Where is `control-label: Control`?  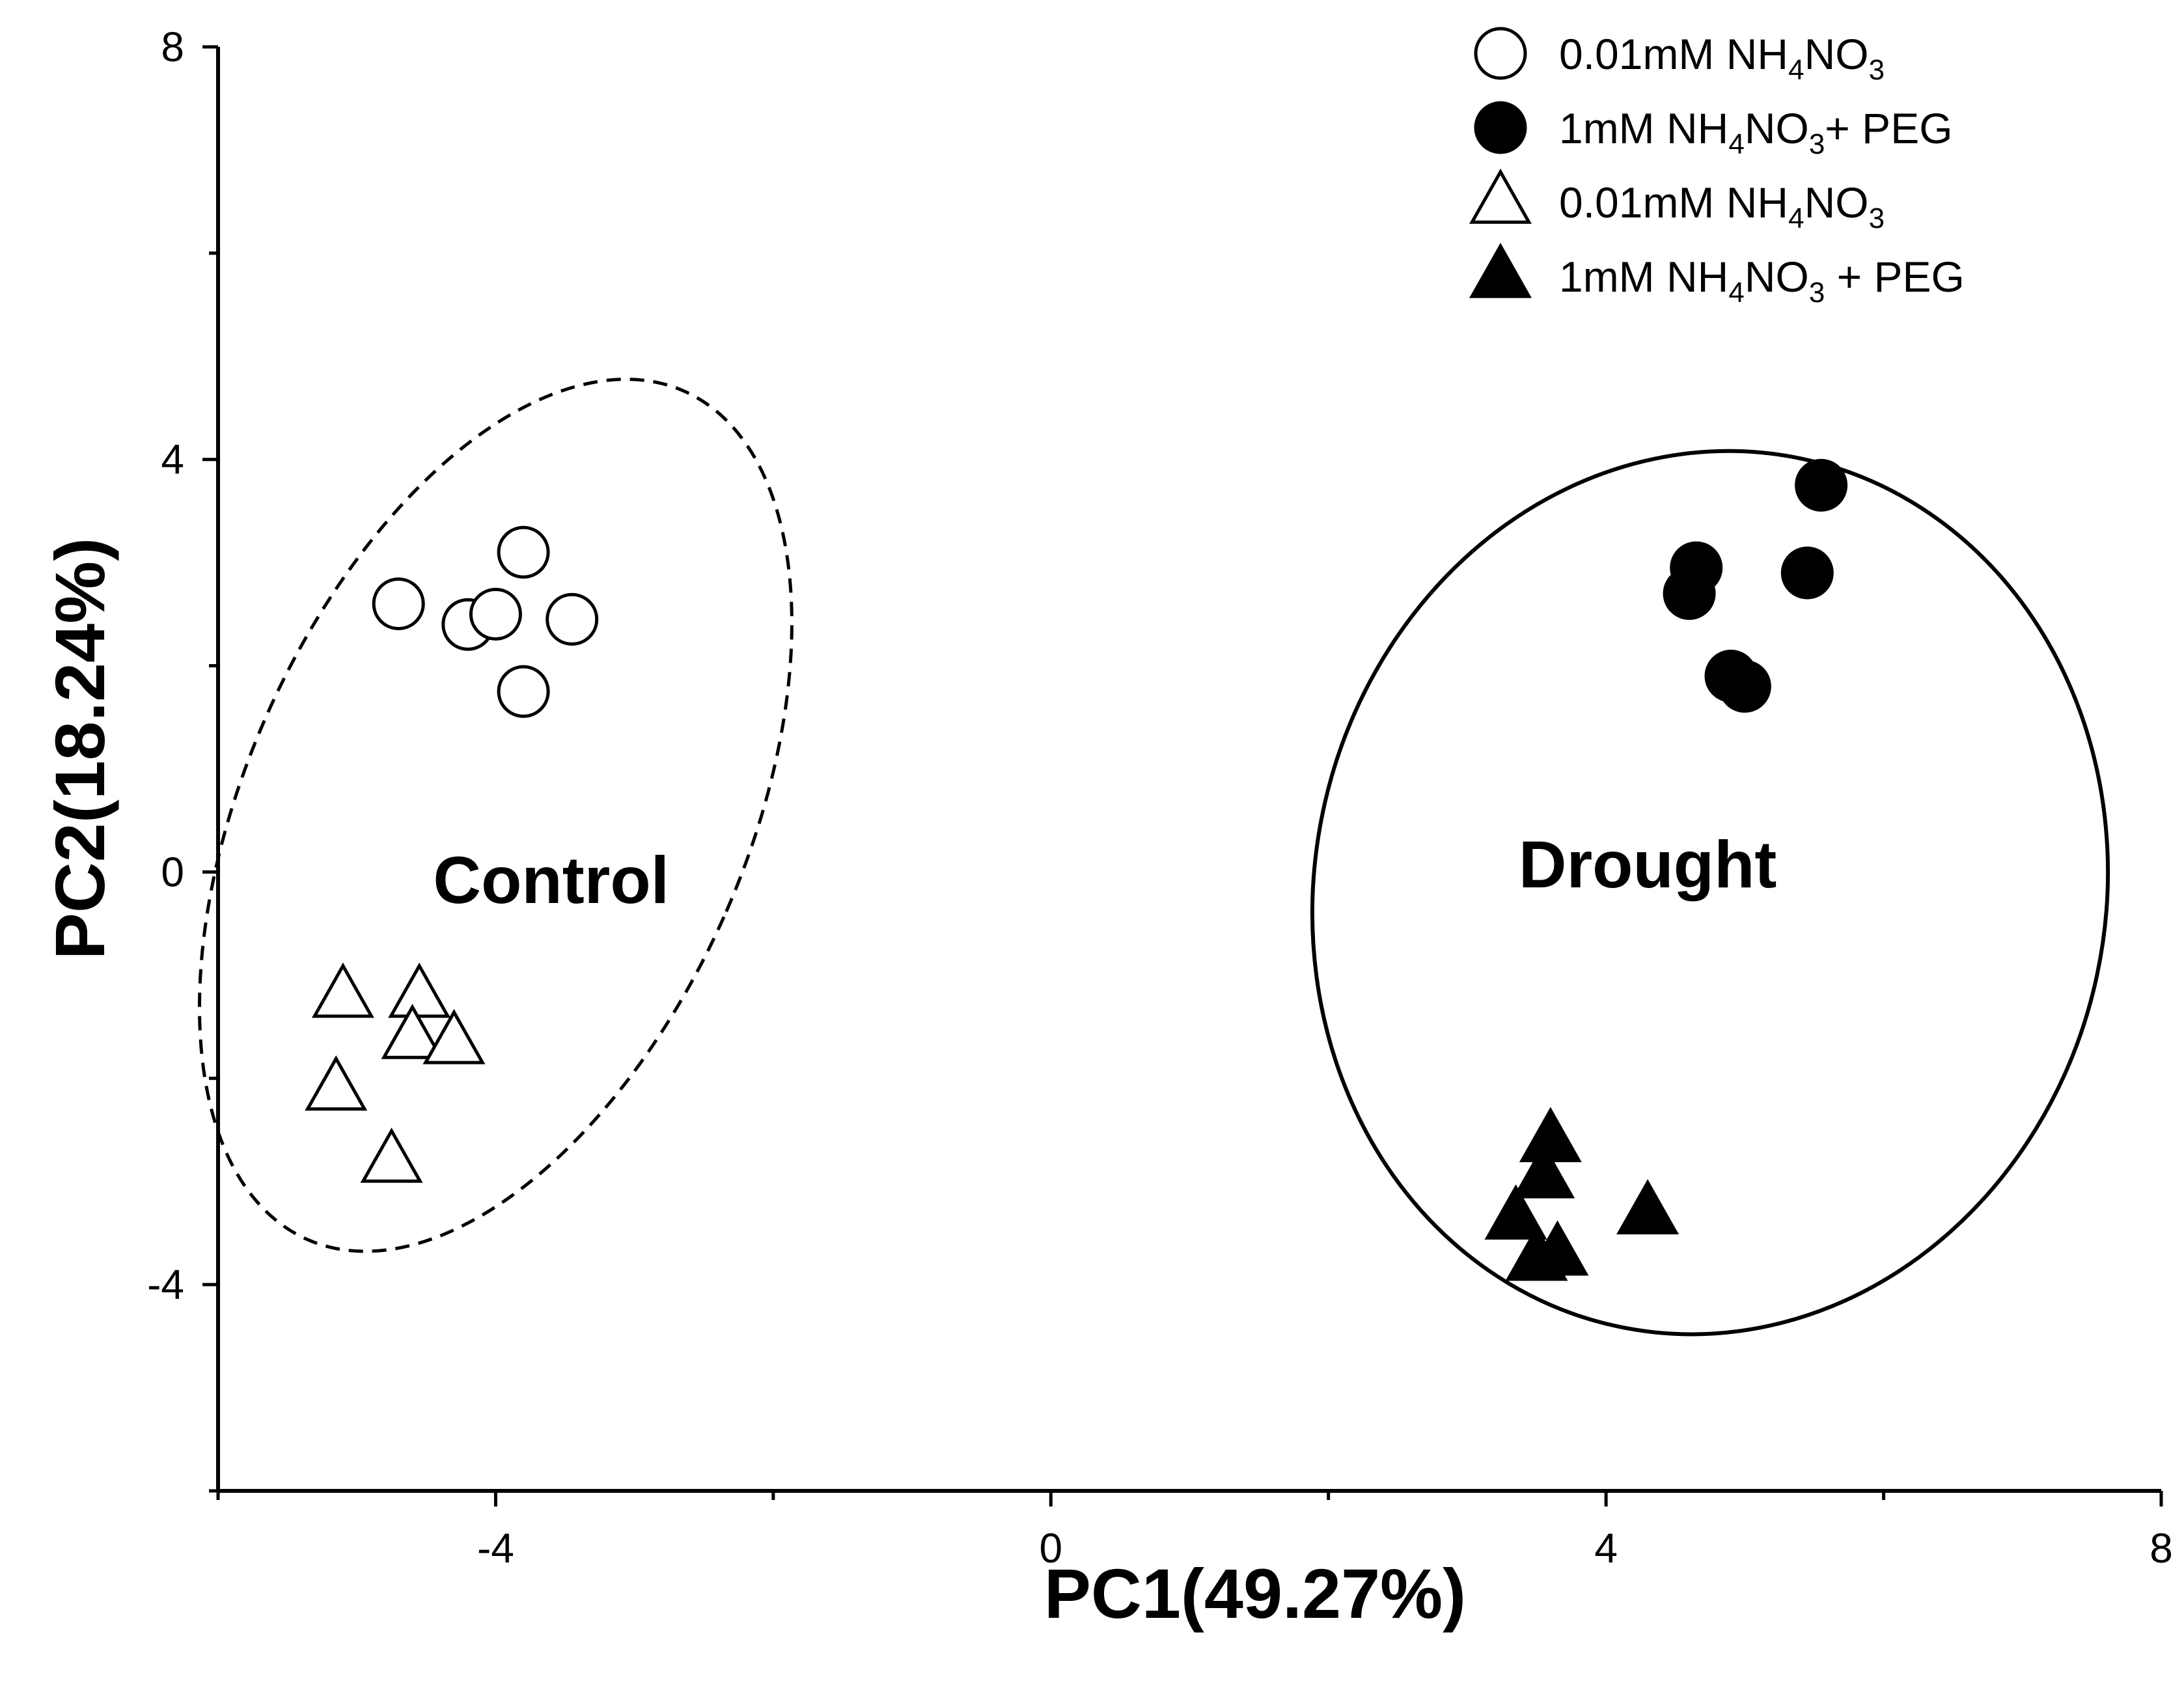
control-label: Control is located at coordinates (551, 880).